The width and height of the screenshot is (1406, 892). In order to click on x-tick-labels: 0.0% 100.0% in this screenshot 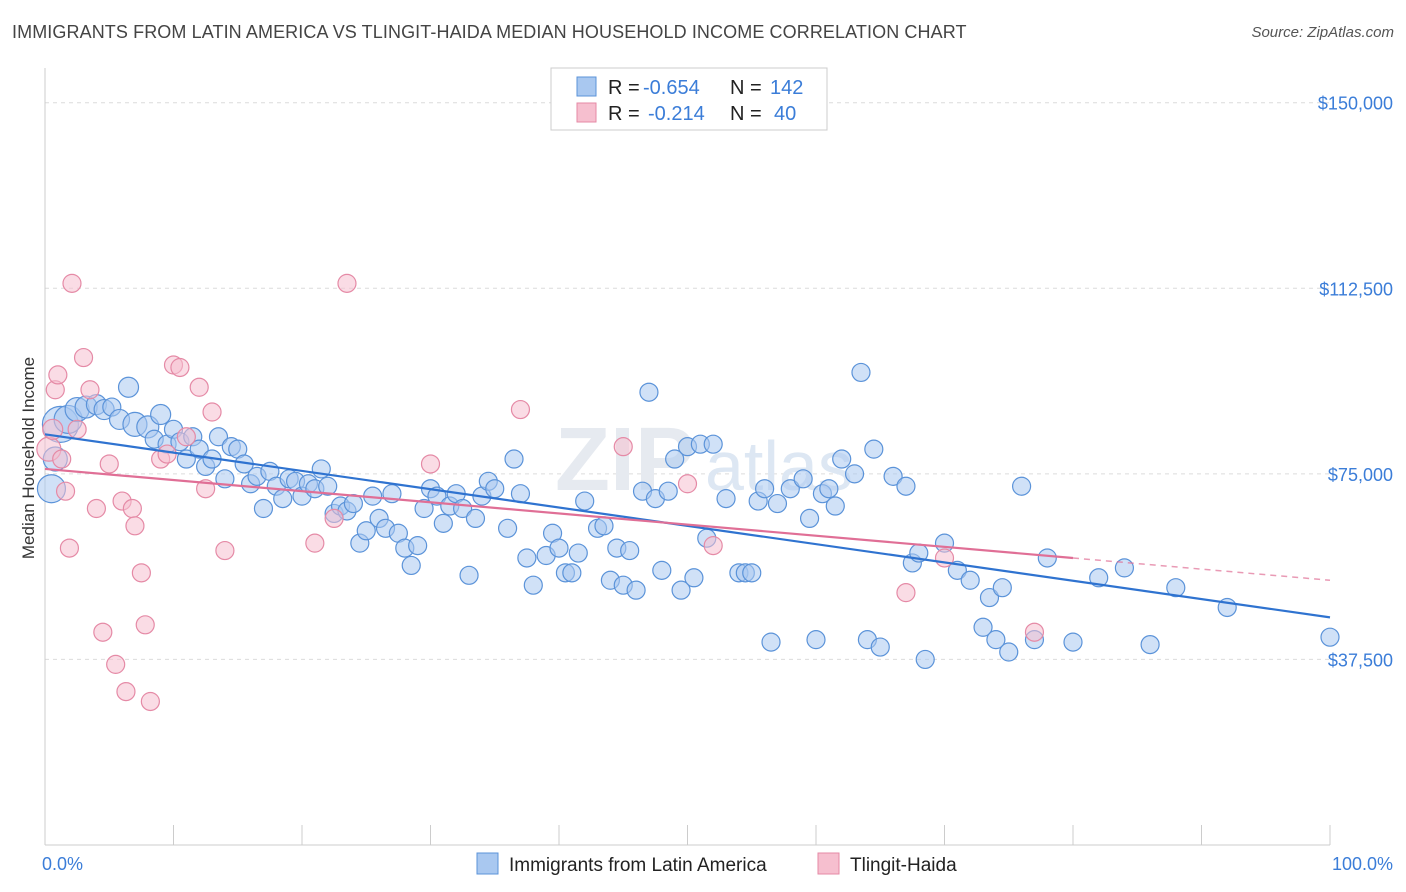, I will do `click(717, 864)`.